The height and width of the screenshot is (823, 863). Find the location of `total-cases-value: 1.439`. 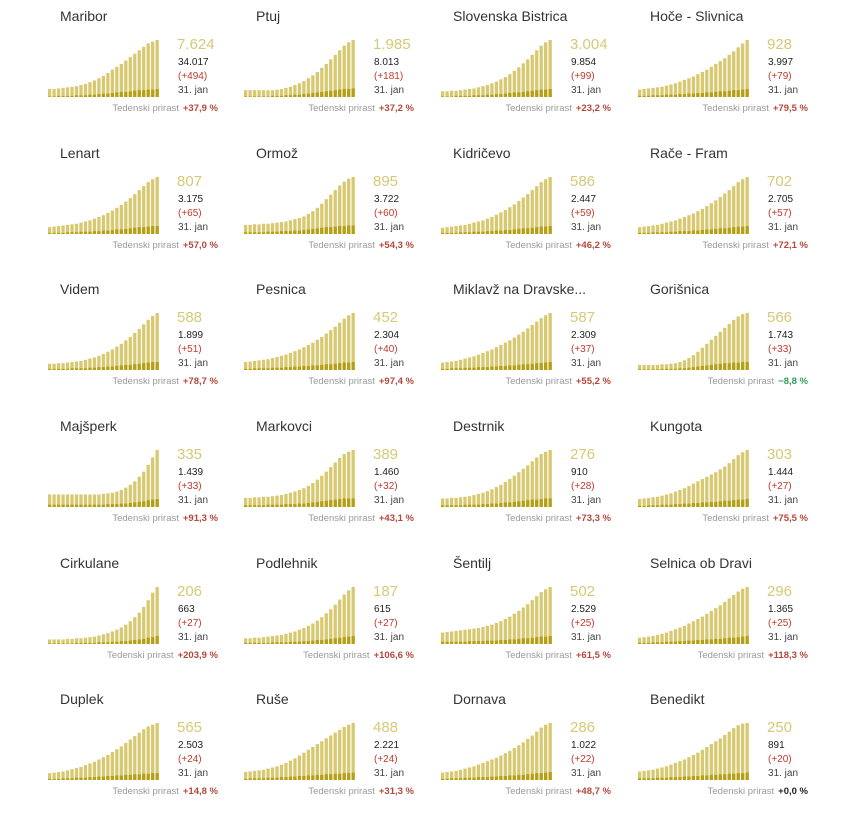

total-cases-value: 1.439 is located at coordinates (191, 472).